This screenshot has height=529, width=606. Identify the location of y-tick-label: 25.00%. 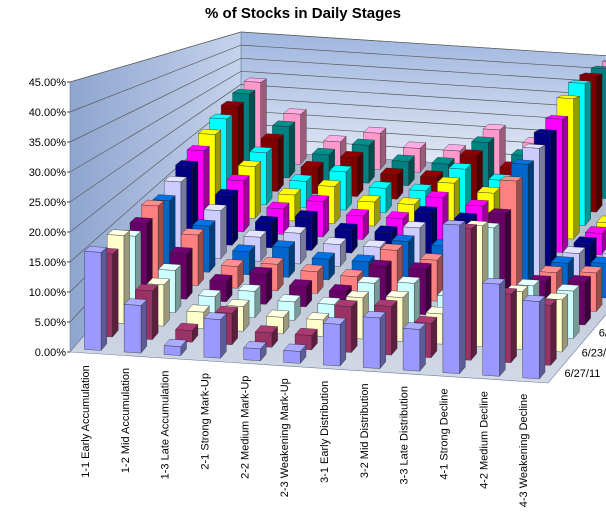
(48, 203).